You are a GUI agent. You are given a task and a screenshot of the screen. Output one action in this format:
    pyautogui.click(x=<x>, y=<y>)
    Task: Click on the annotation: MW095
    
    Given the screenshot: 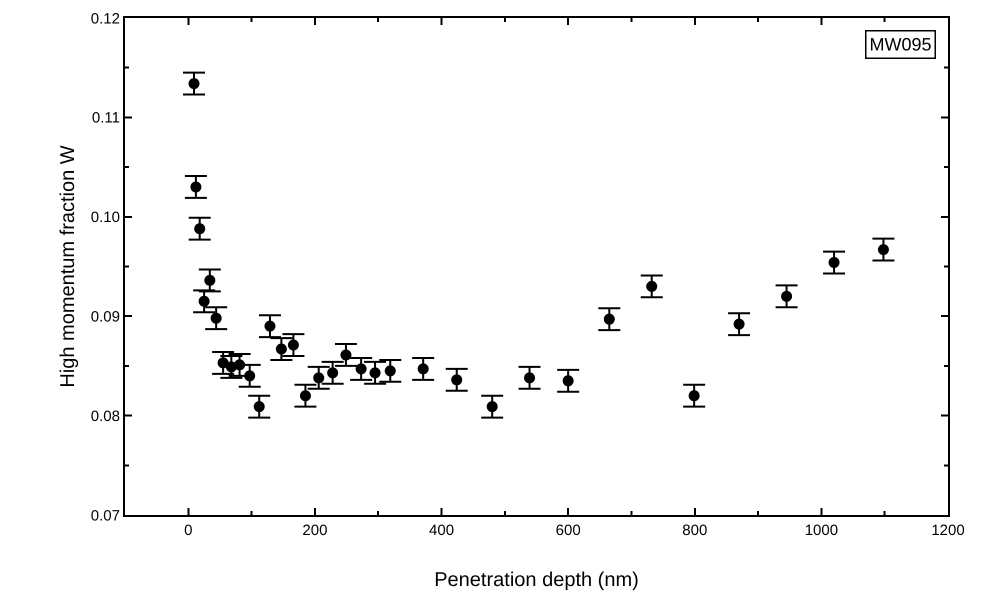 What is the action you would take?
    pyautogui.click(x=901, y=44)
    